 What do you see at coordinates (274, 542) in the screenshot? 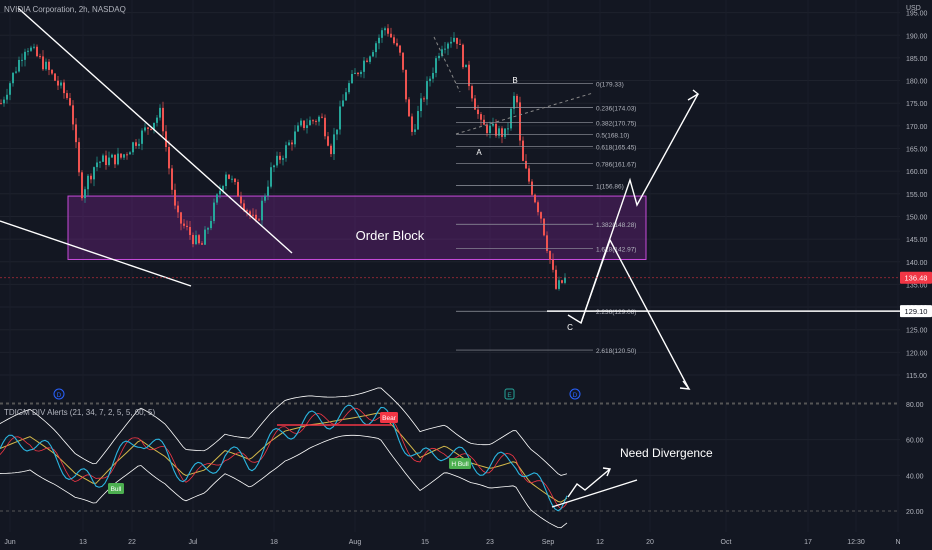
I see `time-tick-label: 18` at bounding box center [274, 542].